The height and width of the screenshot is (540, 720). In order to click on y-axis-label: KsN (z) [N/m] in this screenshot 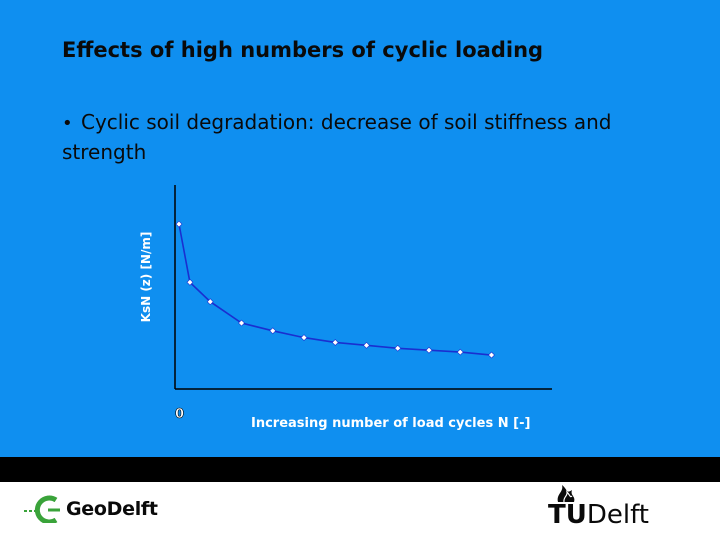, I will do `click(146, 277)`.